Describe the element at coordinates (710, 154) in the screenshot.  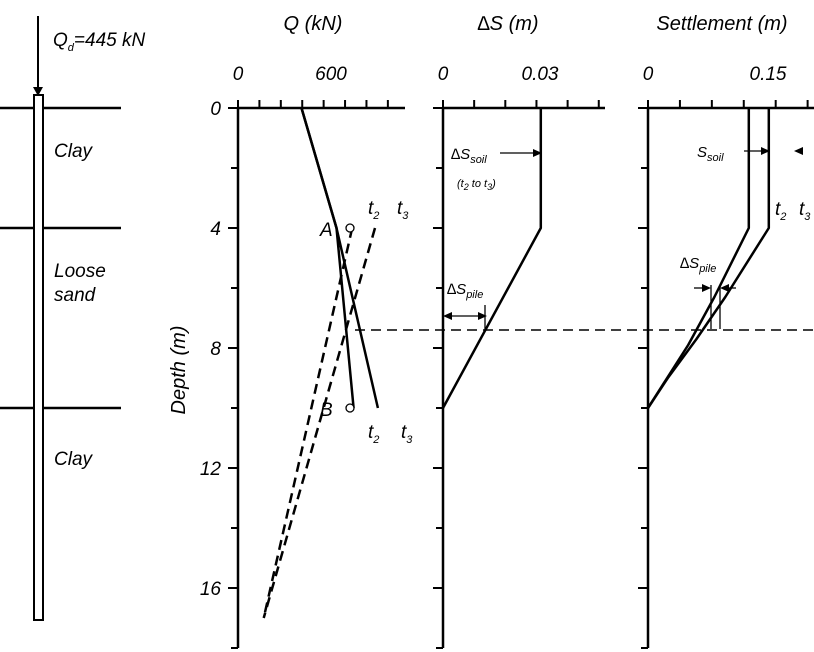
I see `s-soil-label: Ssoil` at that location.